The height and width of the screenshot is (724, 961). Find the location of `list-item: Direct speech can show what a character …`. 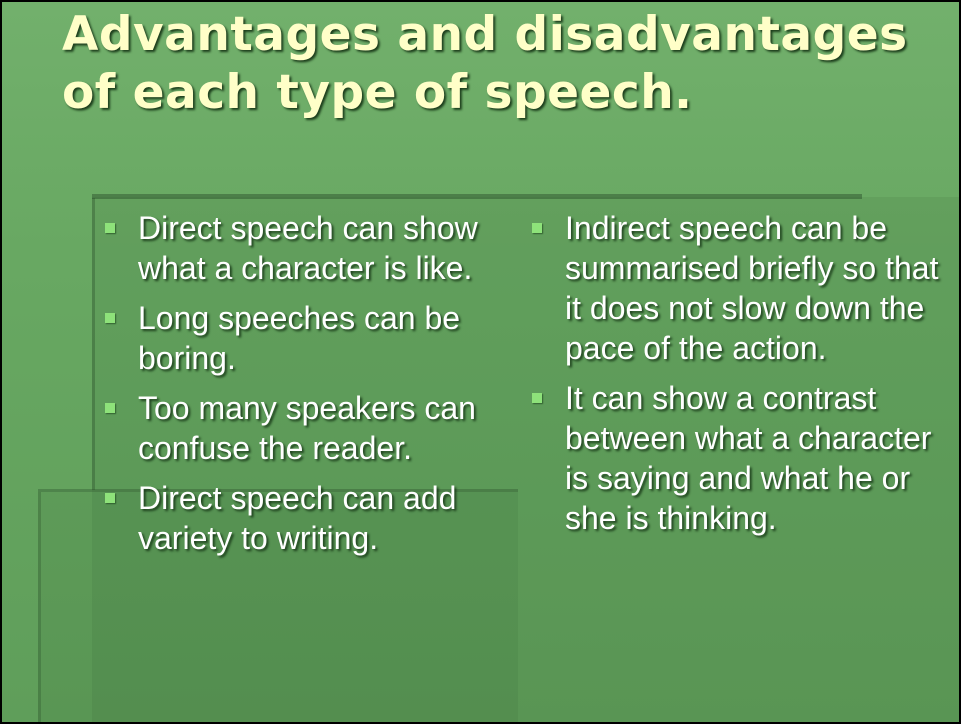

list-item: Direct speech can show what a character … is located at coordinates (305, 248).